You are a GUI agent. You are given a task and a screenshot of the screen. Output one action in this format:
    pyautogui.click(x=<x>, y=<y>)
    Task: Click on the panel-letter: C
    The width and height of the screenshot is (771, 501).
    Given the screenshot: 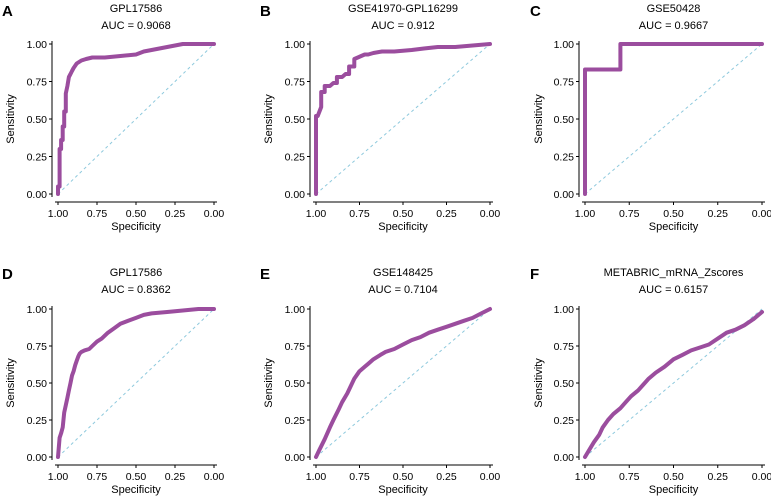 What is the action you would take?
    pyautogui.click(x=535, y=11)
    